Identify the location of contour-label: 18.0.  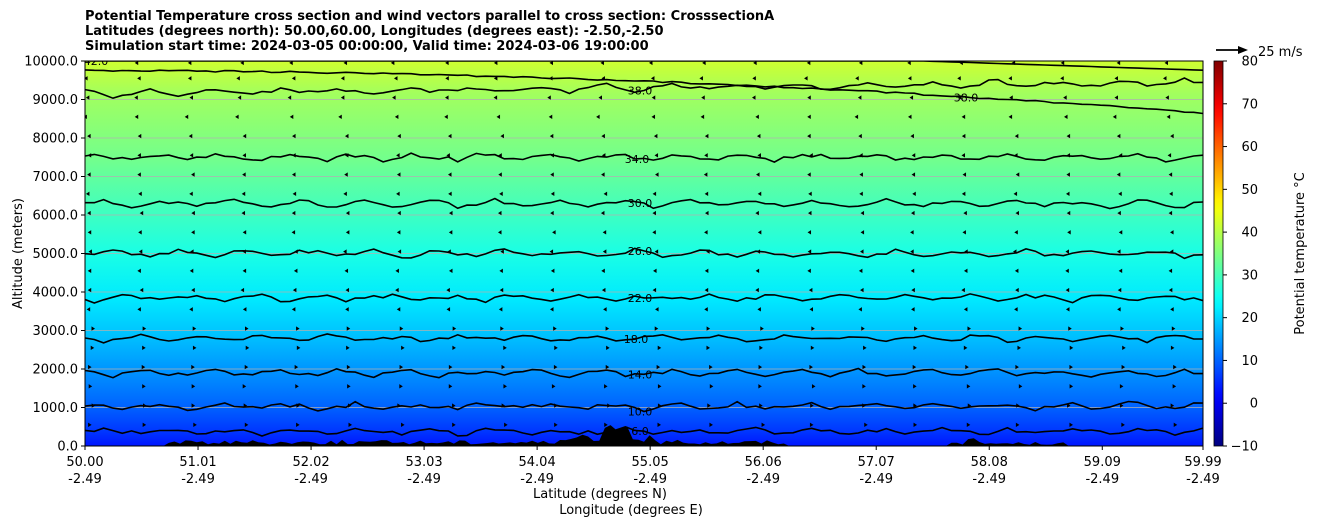
(636, 339).